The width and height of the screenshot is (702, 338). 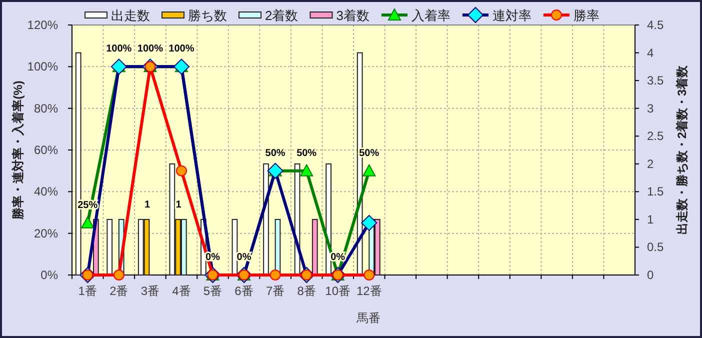 I want to click on x-tick-label: 8番, so click(x=306, y=291).